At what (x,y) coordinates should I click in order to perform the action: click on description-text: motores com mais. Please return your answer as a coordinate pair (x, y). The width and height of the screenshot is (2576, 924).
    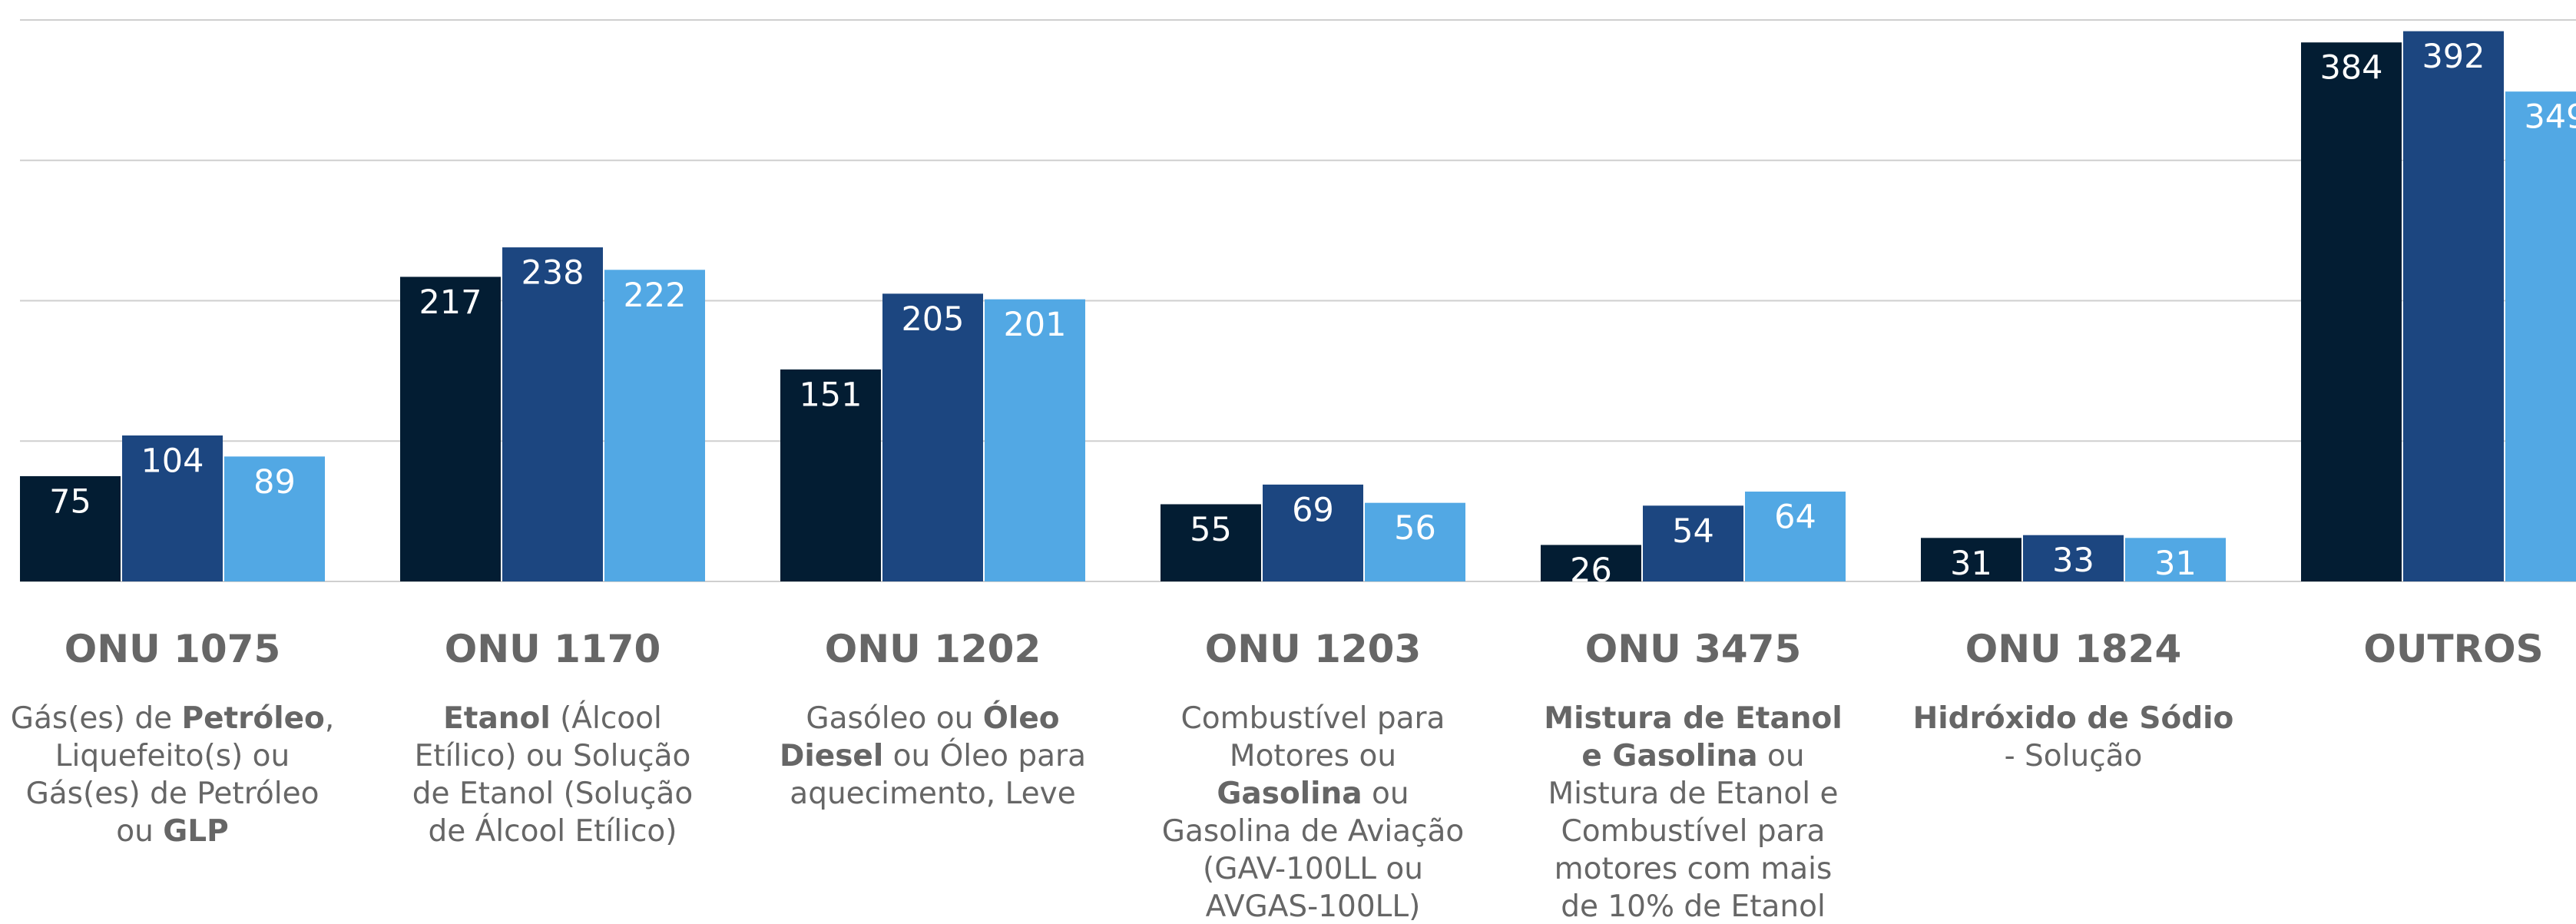
    Looking at the image, I should click on (1694, 869).